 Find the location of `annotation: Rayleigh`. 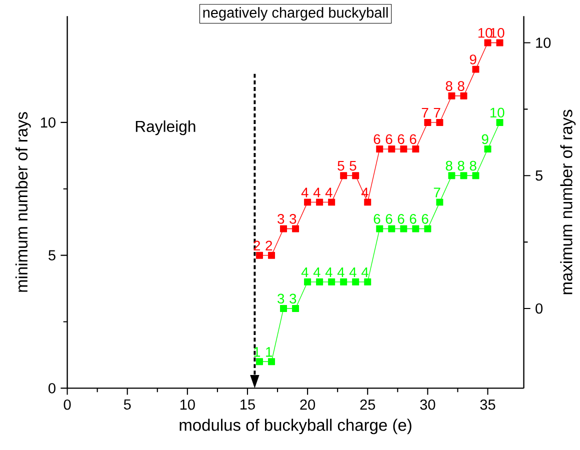

annotation: Rayleigh is located at coordinates (166, 128).